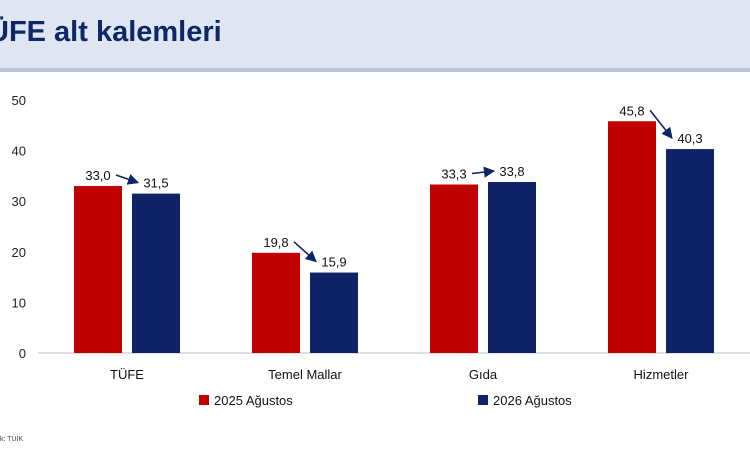 Image resolution: width=750 pixels, height=450 pixels. Describe the element at coordinates (375, 70) in the screenshot. I see `title-underline` at that location.